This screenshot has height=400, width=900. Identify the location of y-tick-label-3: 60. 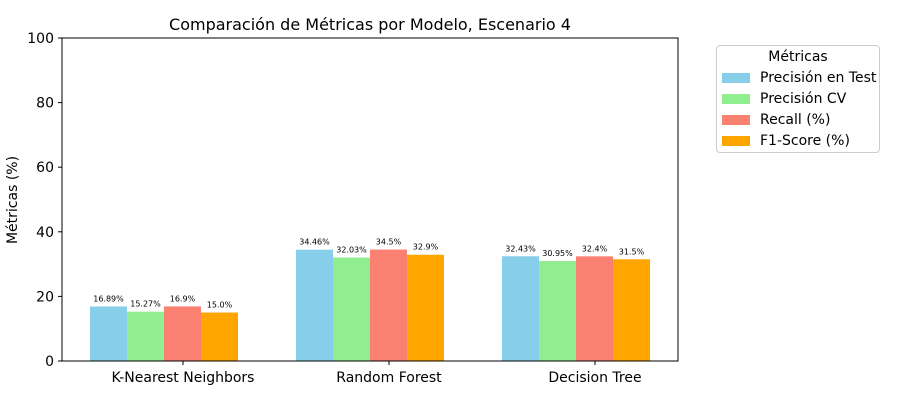
(45, 168).